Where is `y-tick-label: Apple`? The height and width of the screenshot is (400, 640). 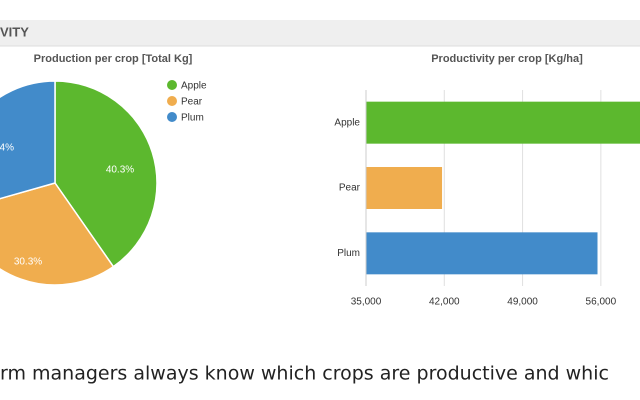 y-tick-label: Apple is located at coordinates (347, 122).